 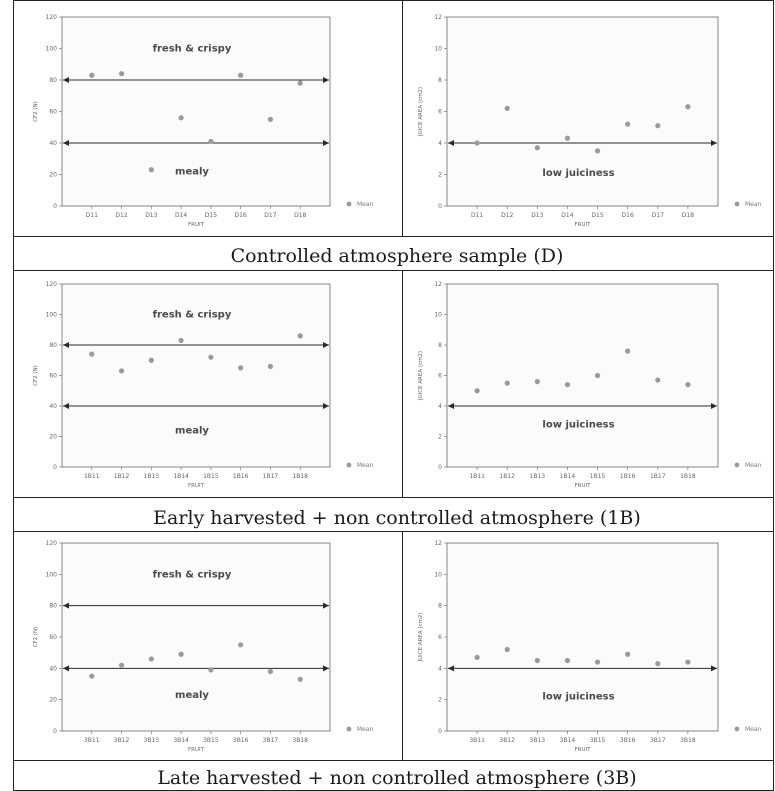 What do you see at coordinates (241, 215) in the screenshot?
I see `x-tick-label: D16` at bounding box center [241, 215].